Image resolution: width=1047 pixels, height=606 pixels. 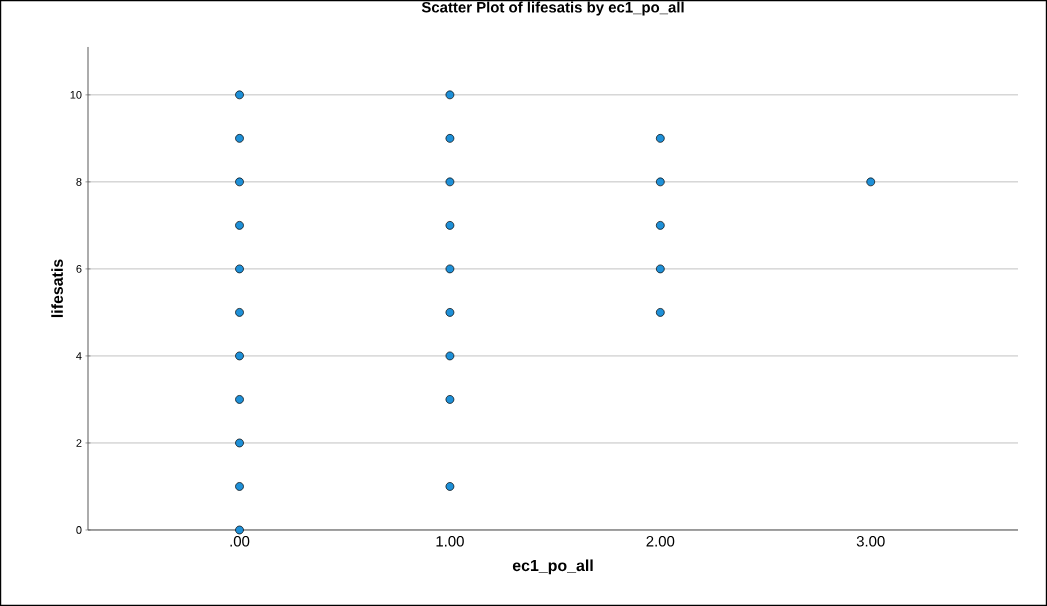 I want to click on y-tick-label: 10, so click(x=76, y=94).